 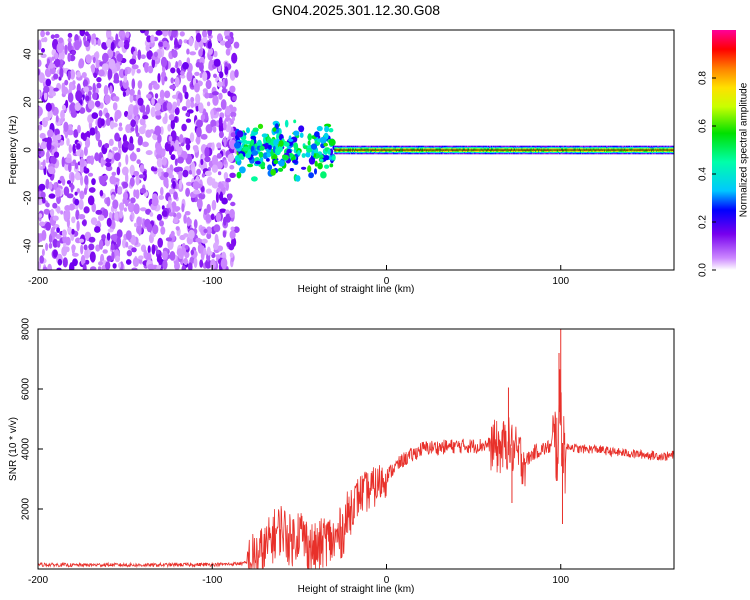 What do you see at coordinates (356, 10) in the screenshot?
I see `figure-title: GN04.2025.301.12.30.G08` at bounding box center [356, 10].